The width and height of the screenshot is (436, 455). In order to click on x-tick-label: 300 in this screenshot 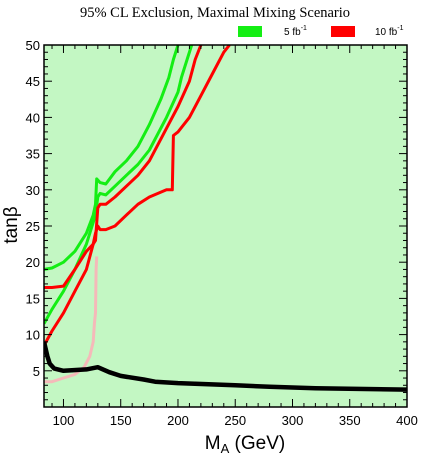, I will do `click(293, 420)`.